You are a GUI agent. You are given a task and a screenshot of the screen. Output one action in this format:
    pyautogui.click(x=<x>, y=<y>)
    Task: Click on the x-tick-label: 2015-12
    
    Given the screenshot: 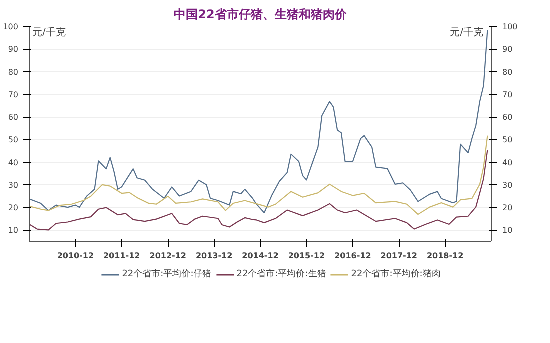 What is the action you would take?
    pyautogui.click(x=307, y=256)
    